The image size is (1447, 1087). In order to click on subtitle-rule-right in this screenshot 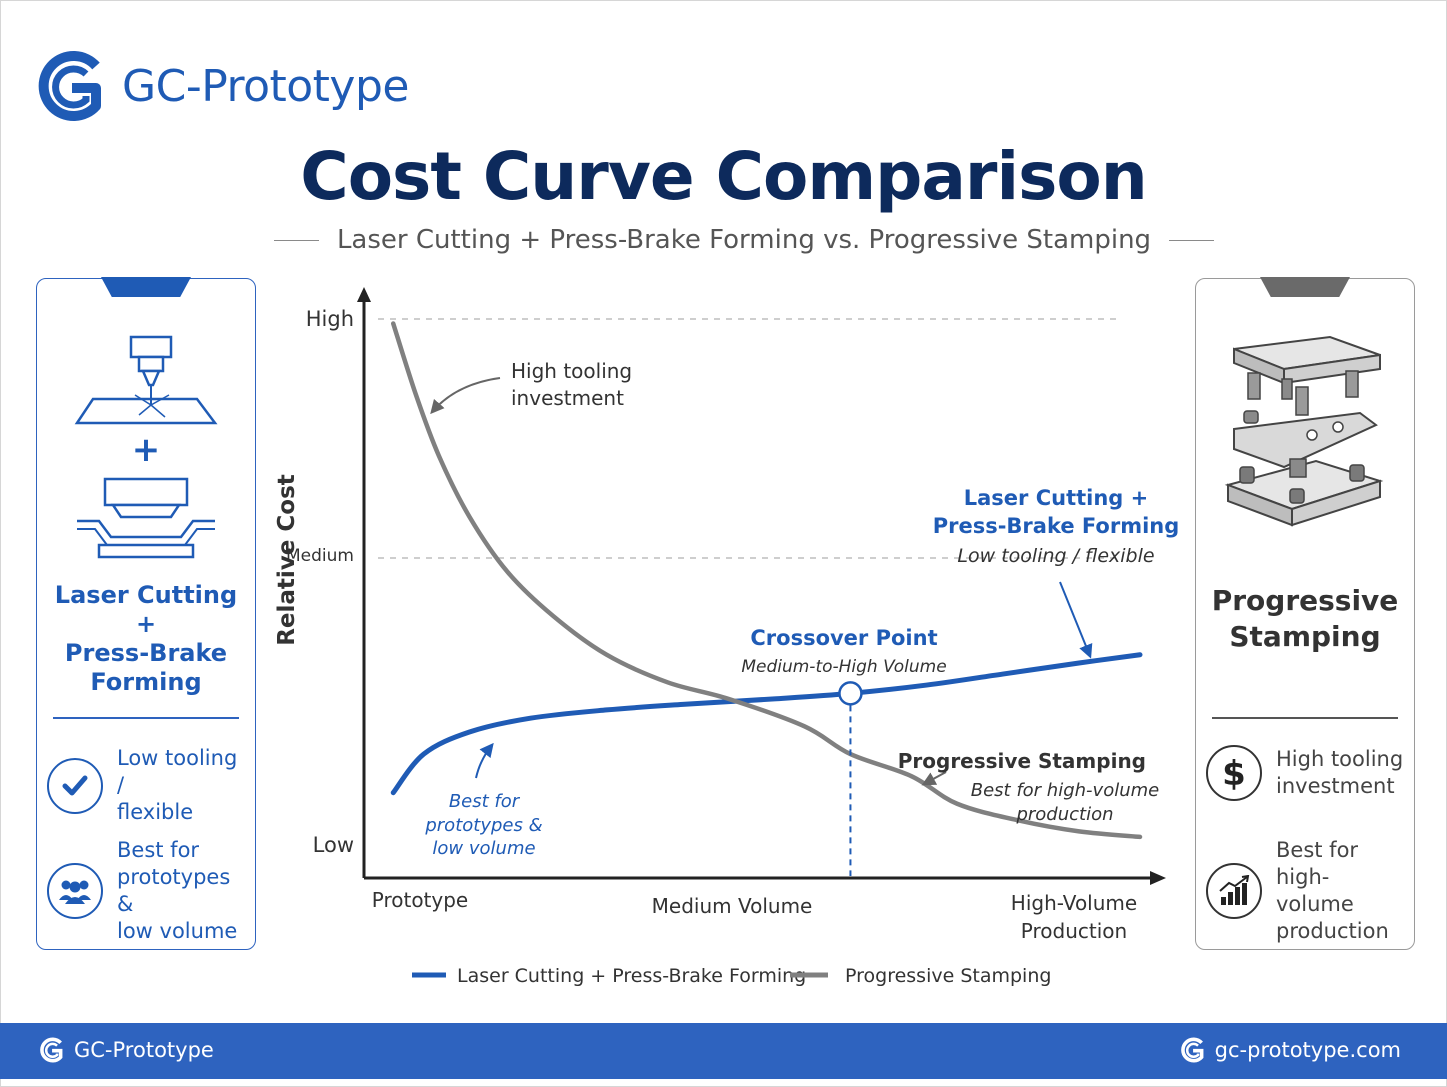, I will do `click(1191, 240)`.